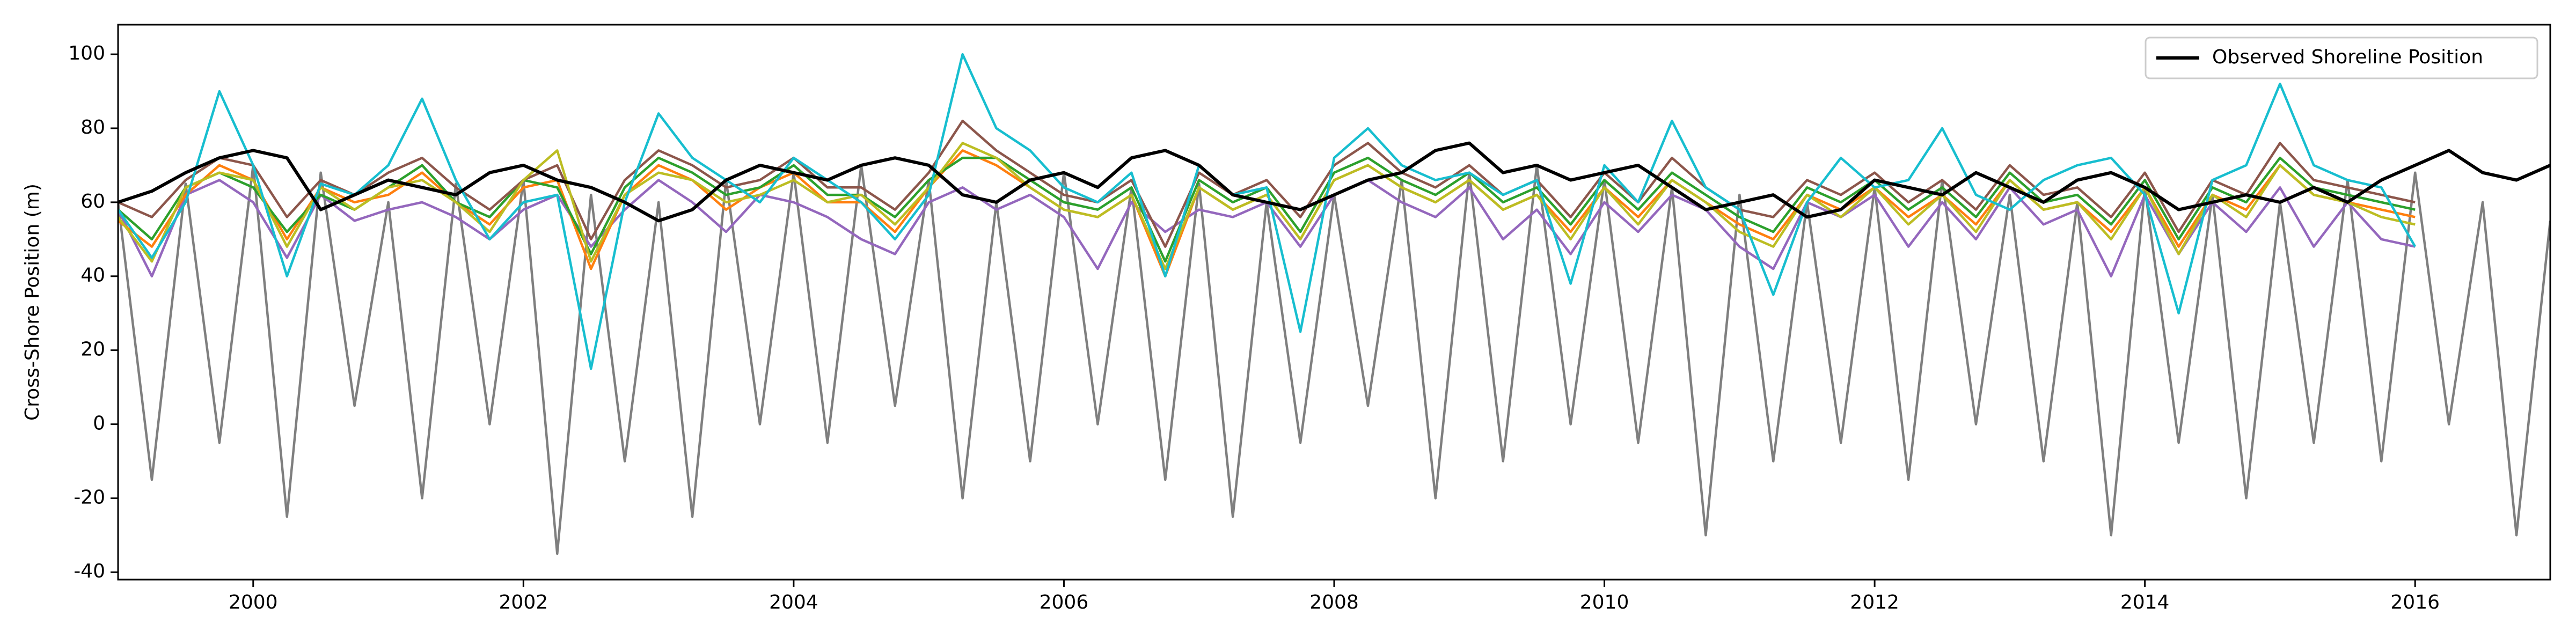 Image resolution: width=2576 pixels, height=644 pixels. I want to click on y-tick-label: 0, so click(99, 423).